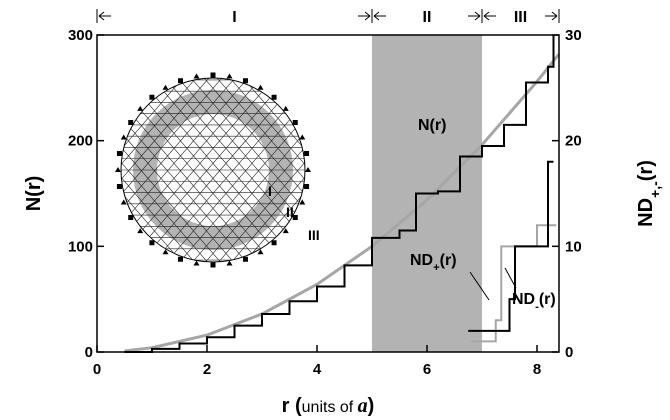 This screenshot has height=420, width=670. I want to click on y-axis-label-part: N(r), so click(34, 194).